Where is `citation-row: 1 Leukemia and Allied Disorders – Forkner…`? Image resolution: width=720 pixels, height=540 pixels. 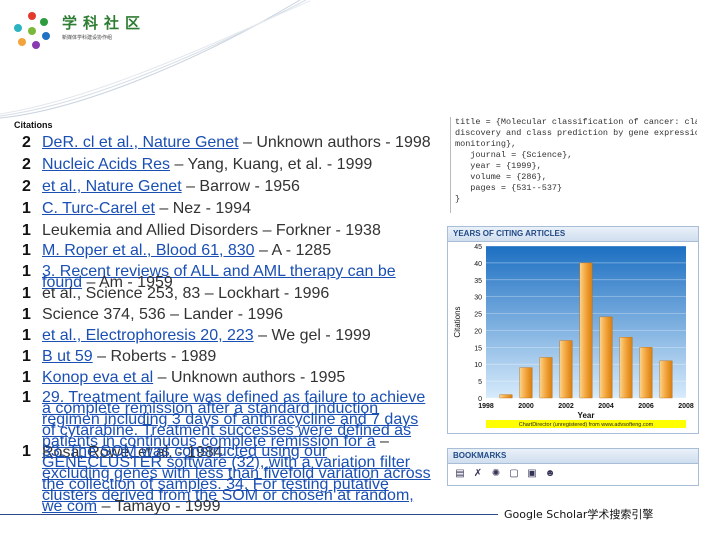 citation-row: 1 Leukemia and Allied Disorders – Forkner… is located at coordinates (227, 230).